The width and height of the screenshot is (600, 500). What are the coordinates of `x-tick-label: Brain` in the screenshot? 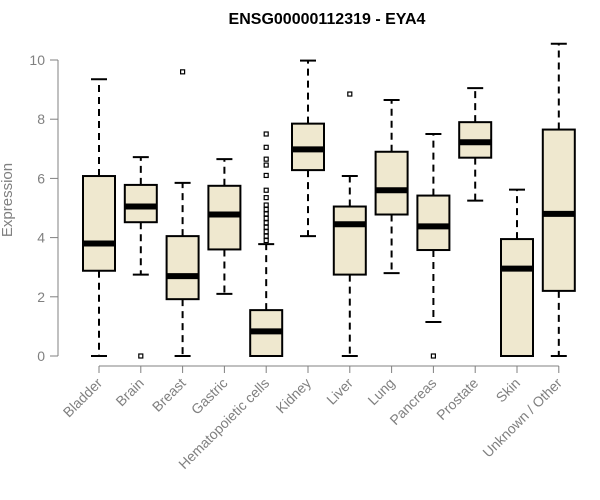 It's located at (129, 392).